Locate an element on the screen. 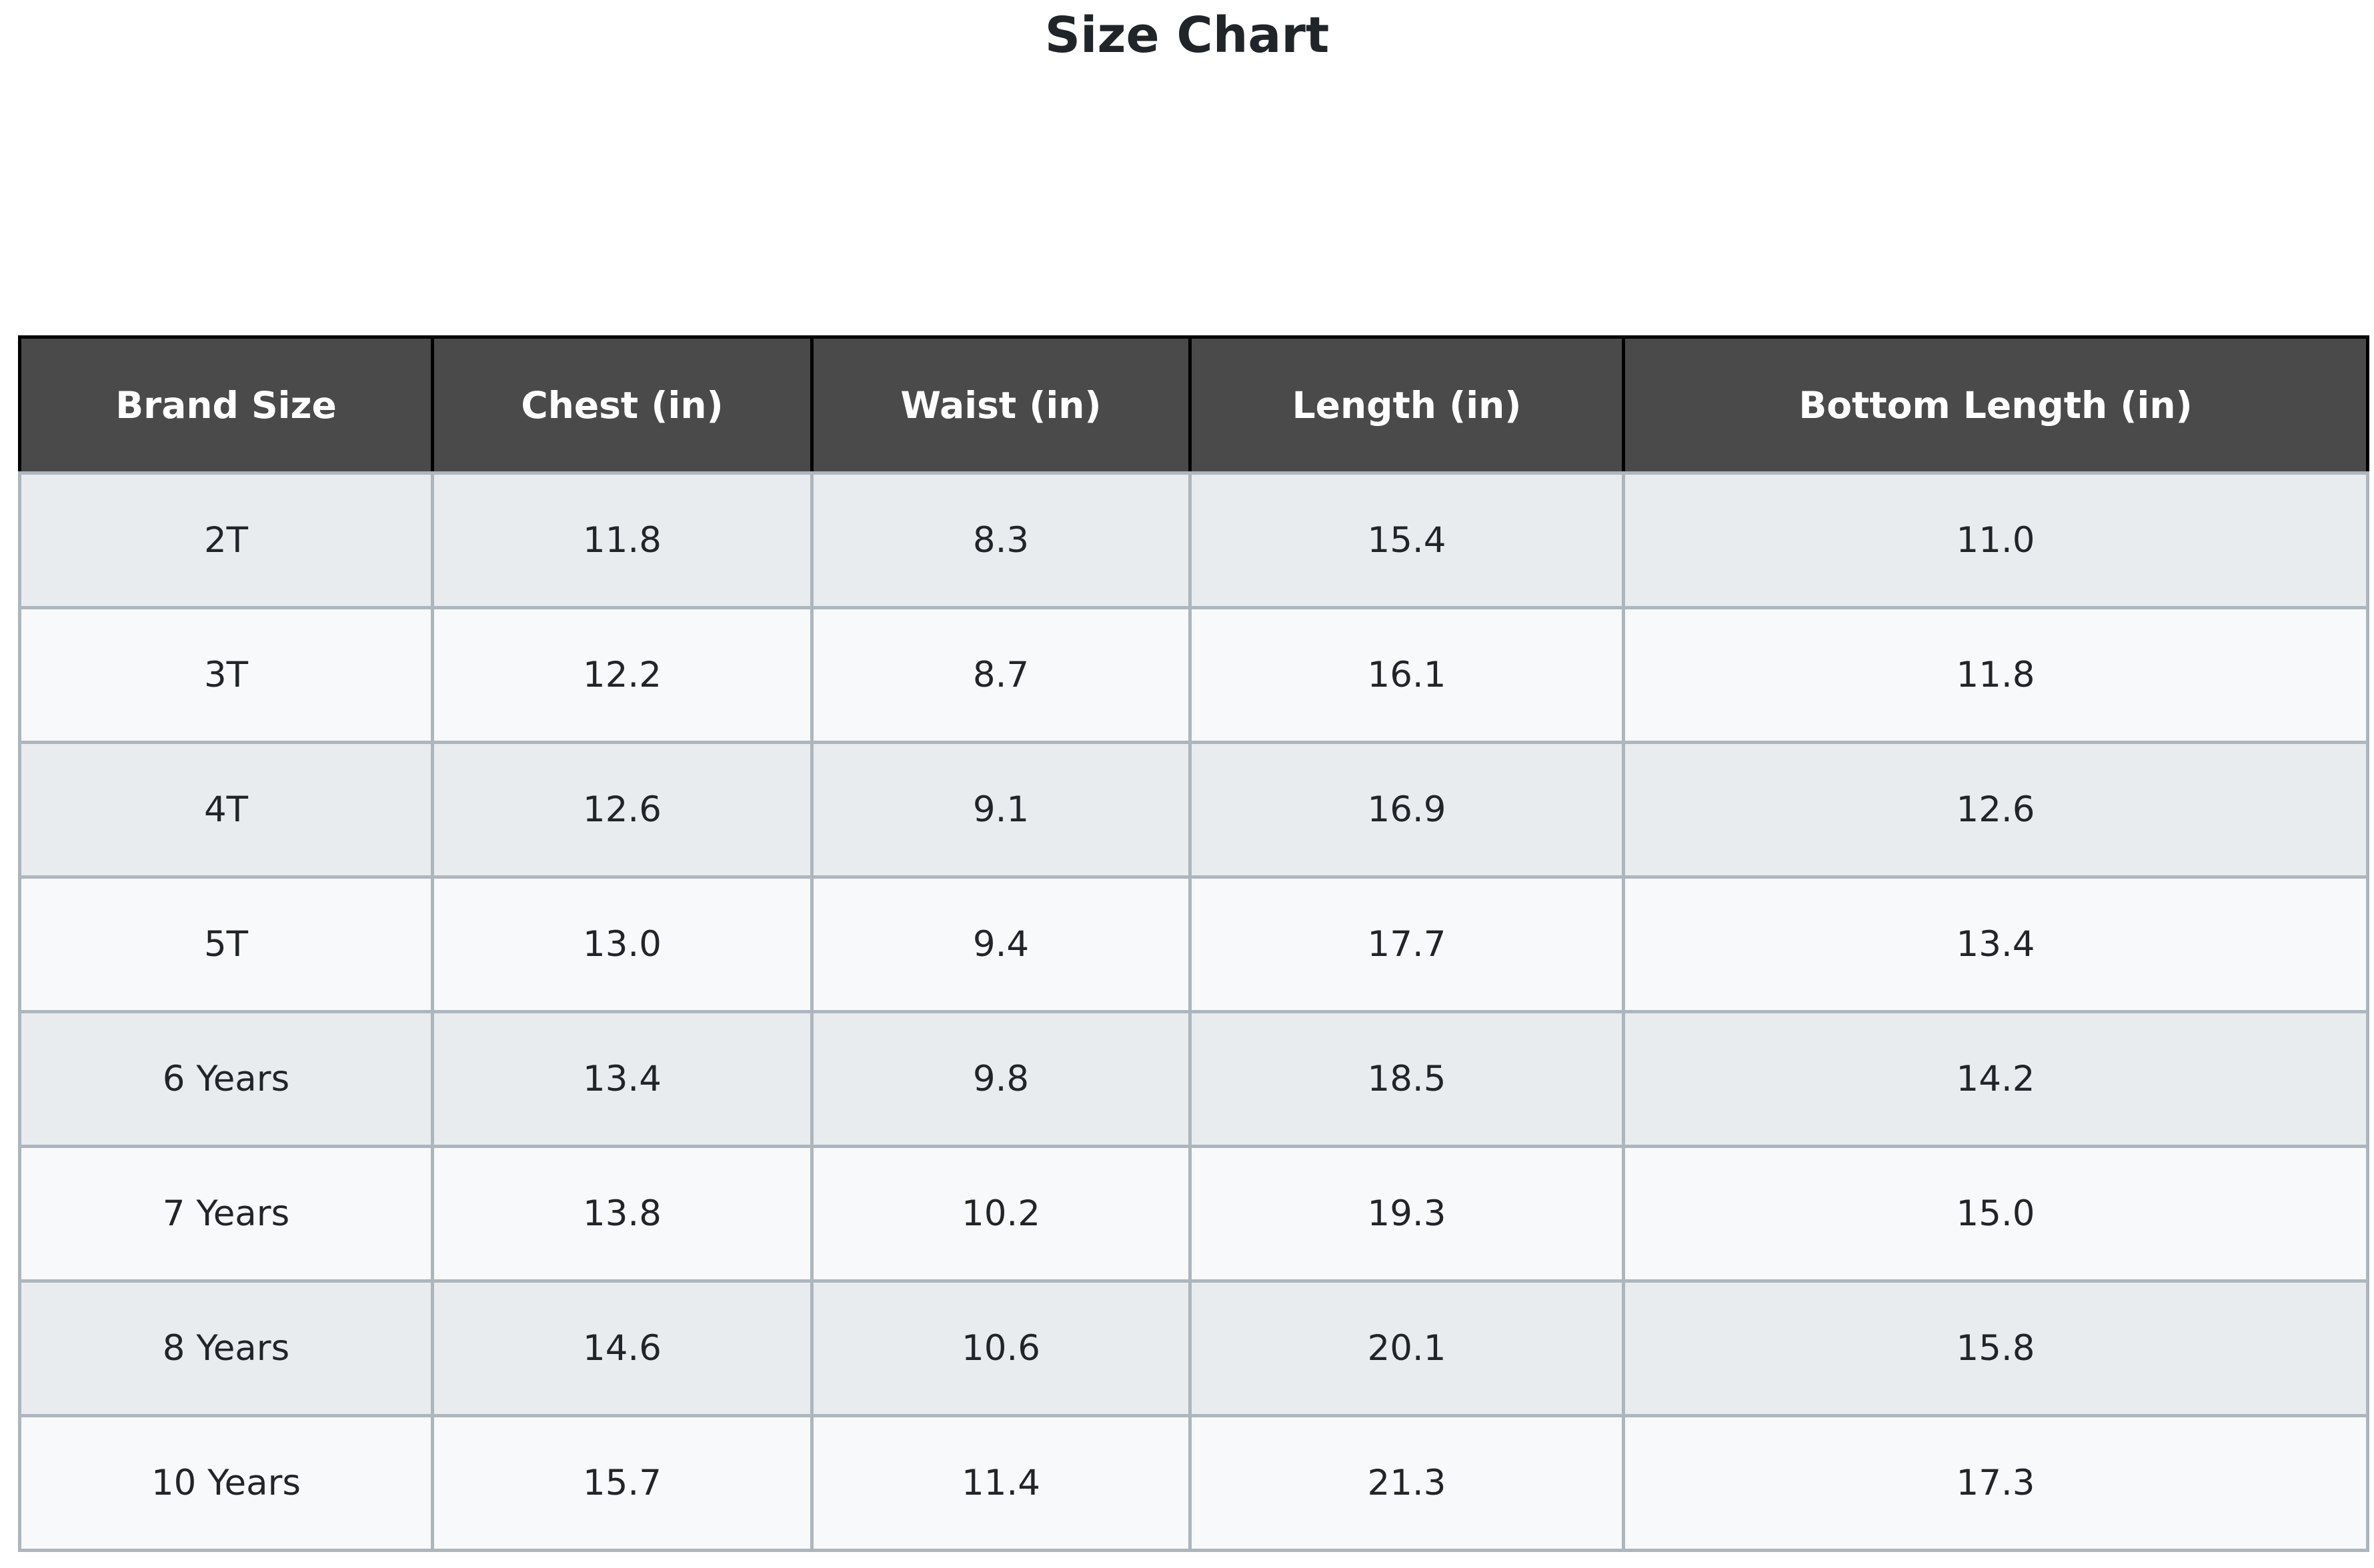 The height and width of the screenshot is (1568, 2374). header-cell-brand-size: Brand Size is located at coordinates (226, 405).